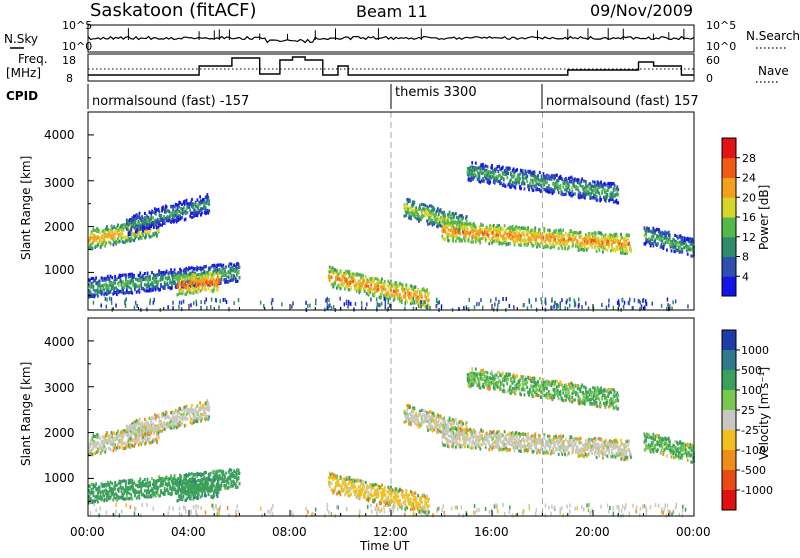  Describe the element at coordinates (729, 207) in the screenshot. I see `colorbar-swatch` at that location.